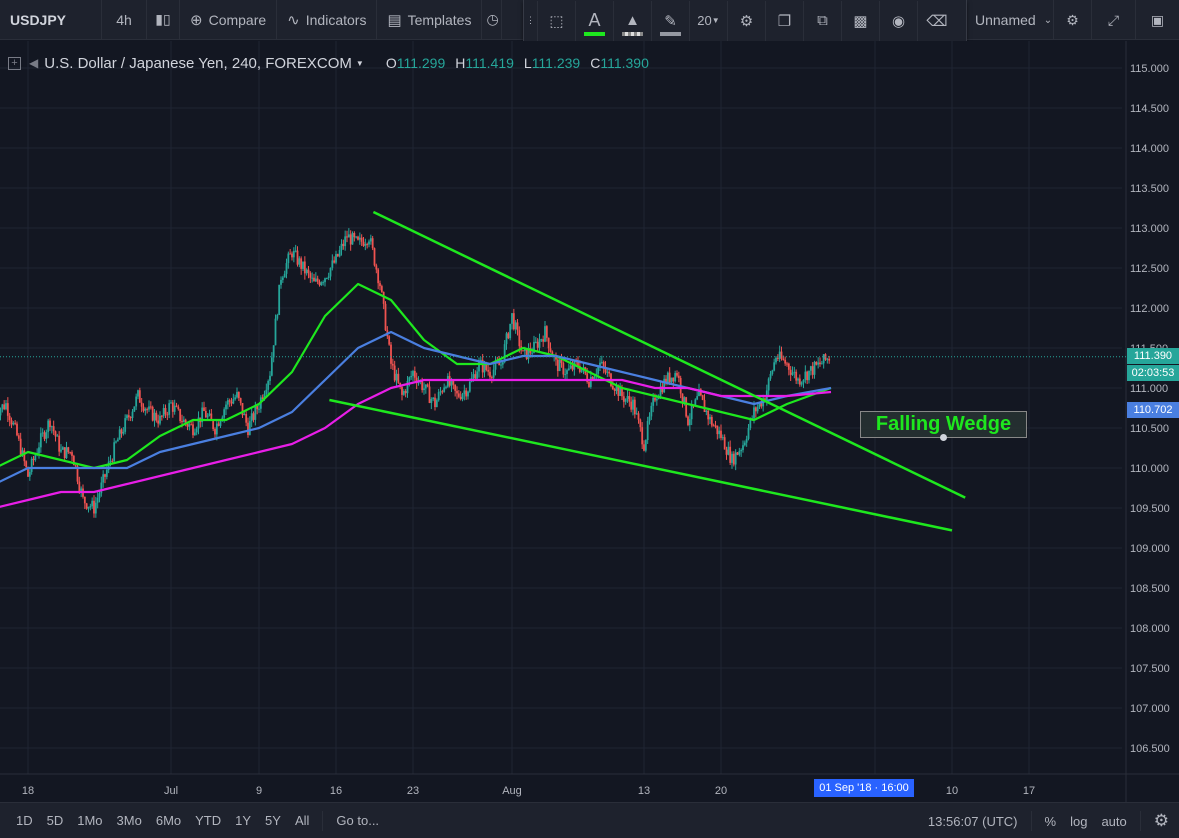 The height and width of the screenshot is (838, 1179). What do you see at coordinates (489, 63) in the screenshot?
I see `high-value: 111.419` at bounding box center [489, 63].